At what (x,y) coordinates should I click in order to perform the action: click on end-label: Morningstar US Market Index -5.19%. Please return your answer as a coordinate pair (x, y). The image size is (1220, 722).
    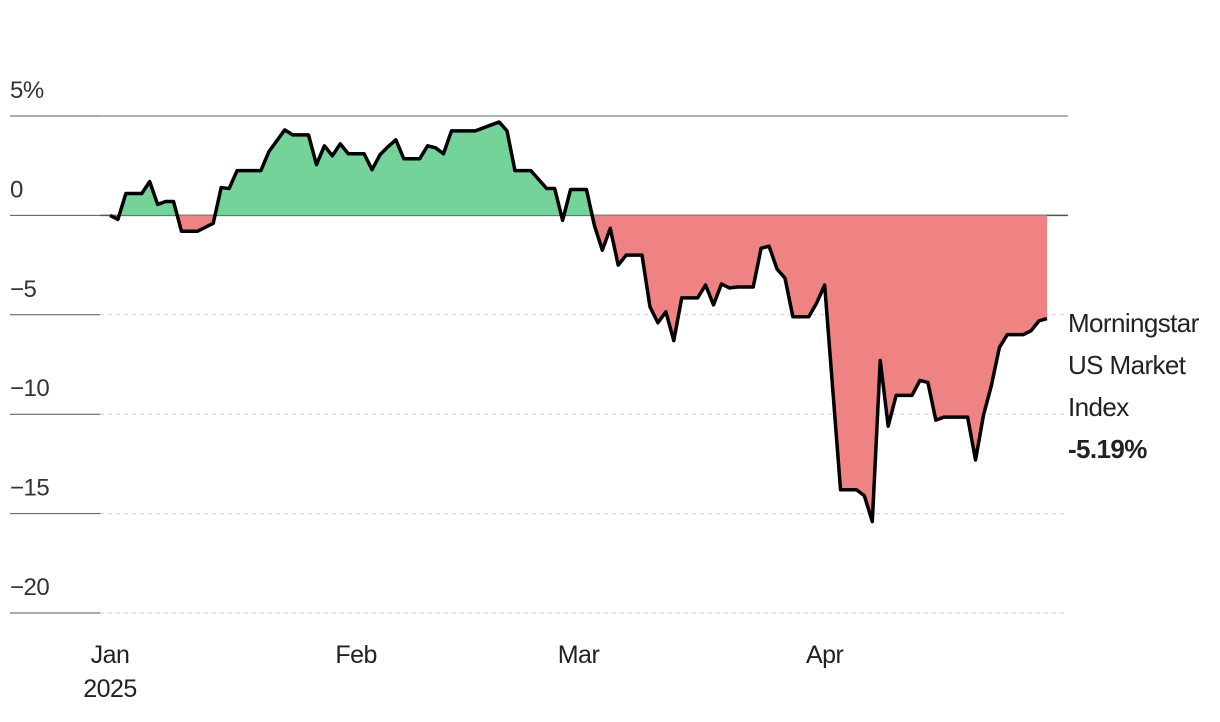
    Looking at the image, I should click on (1143, 386).